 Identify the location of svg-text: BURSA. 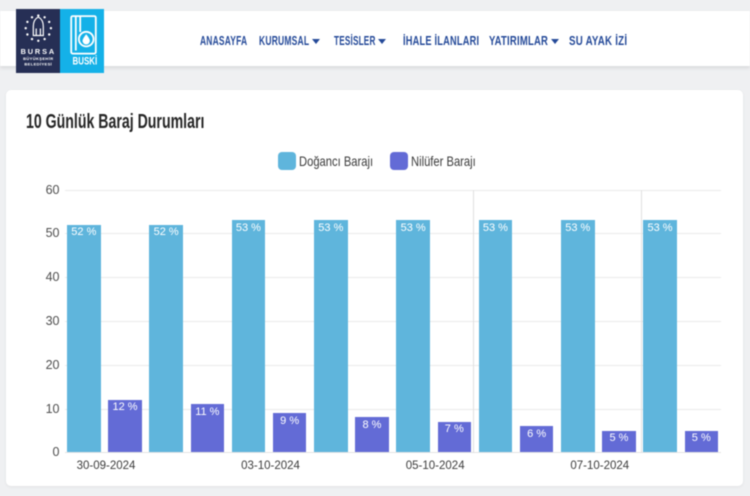
(38, 51).